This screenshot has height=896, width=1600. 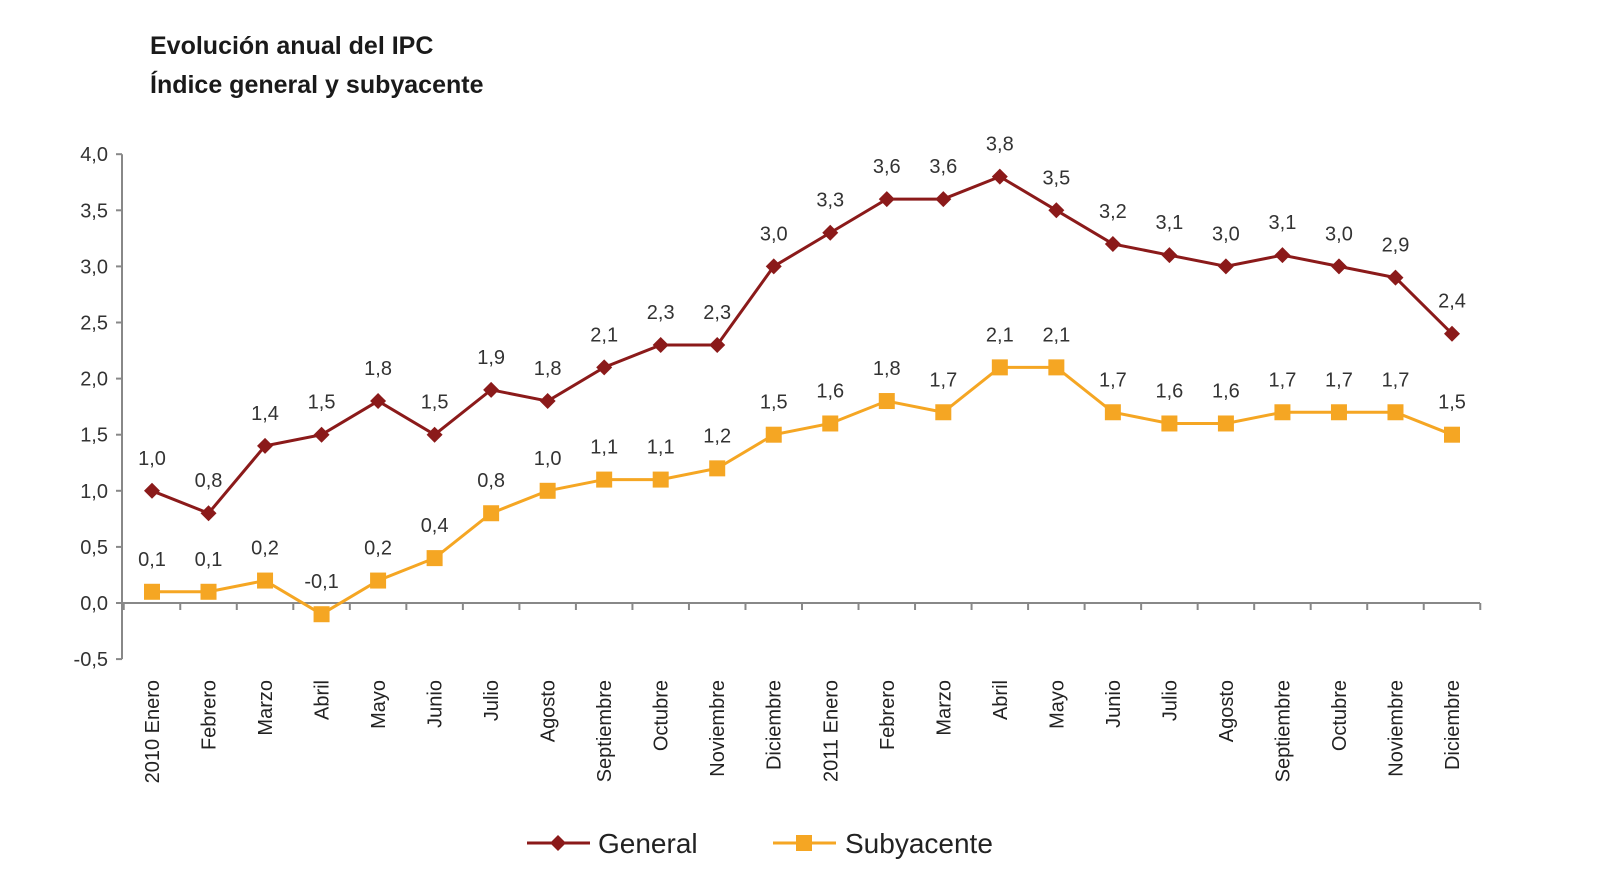 What do you see at coordinates (94, 380) in the screenshot?
I see `y-tick-label: 2,0` at bounding box center [94, 380].